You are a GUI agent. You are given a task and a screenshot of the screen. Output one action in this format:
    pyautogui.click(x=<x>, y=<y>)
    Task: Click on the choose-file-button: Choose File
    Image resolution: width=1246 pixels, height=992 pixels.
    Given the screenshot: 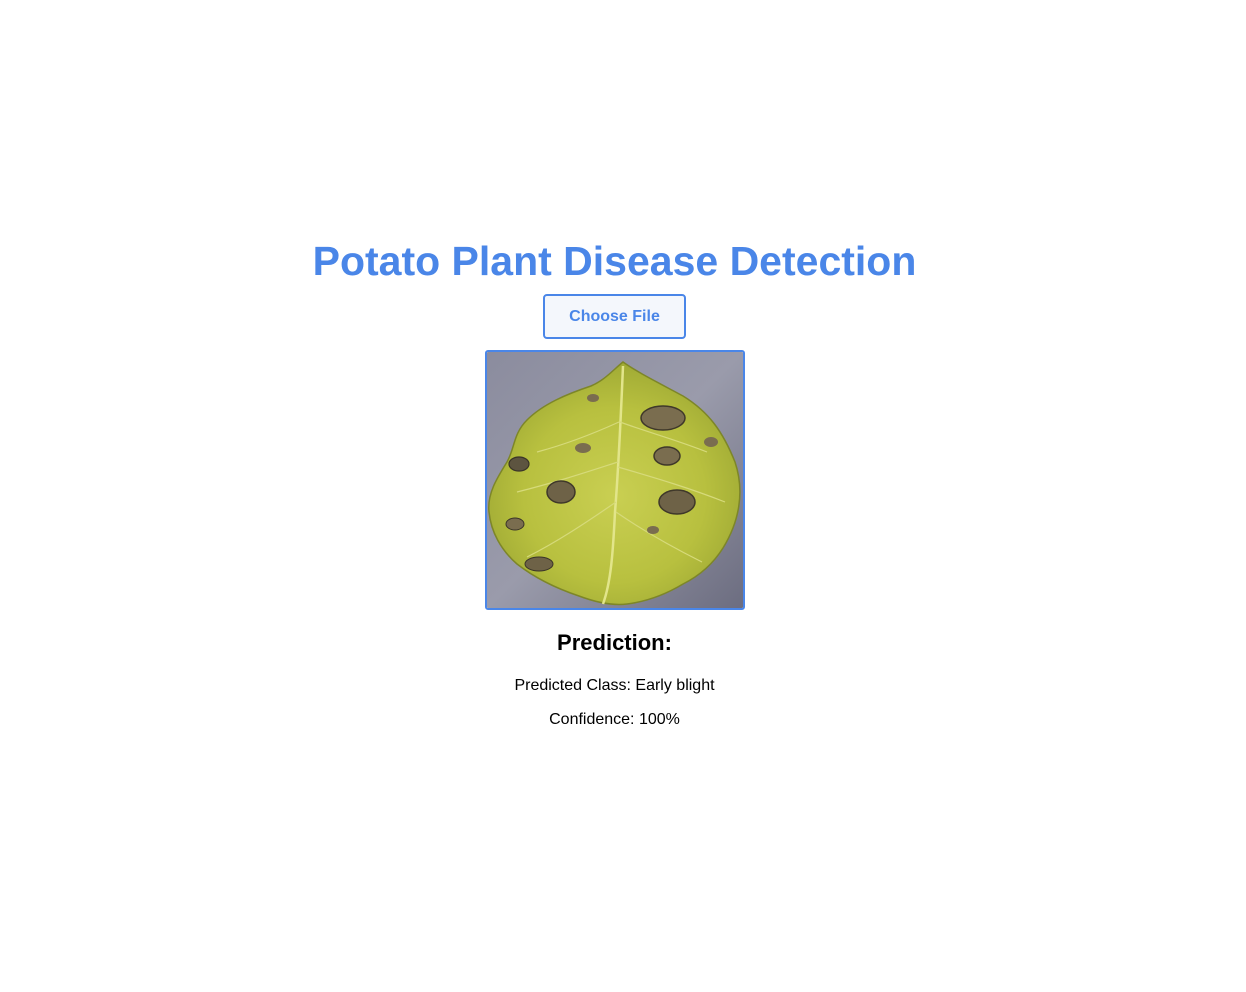 What is the action you would take?
    pyautogui.click(x=614, y=316)
    